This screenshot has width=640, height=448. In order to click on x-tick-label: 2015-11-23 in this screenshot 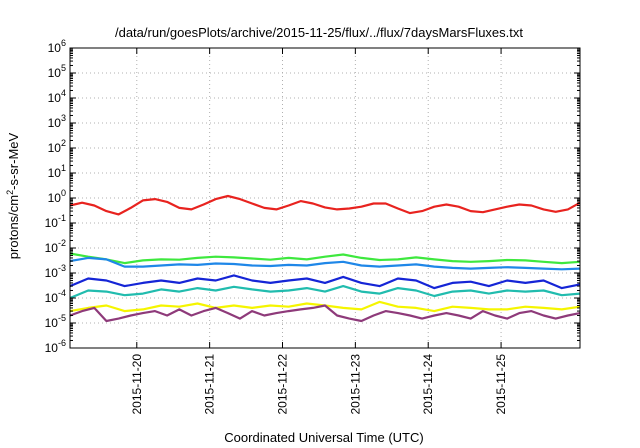, I will do `click(355, 384)`.